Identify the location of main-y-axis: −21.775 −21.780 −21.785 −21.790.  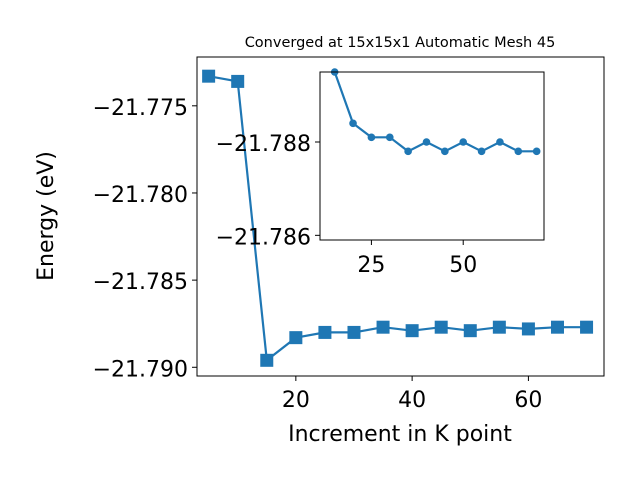
(145, 239).